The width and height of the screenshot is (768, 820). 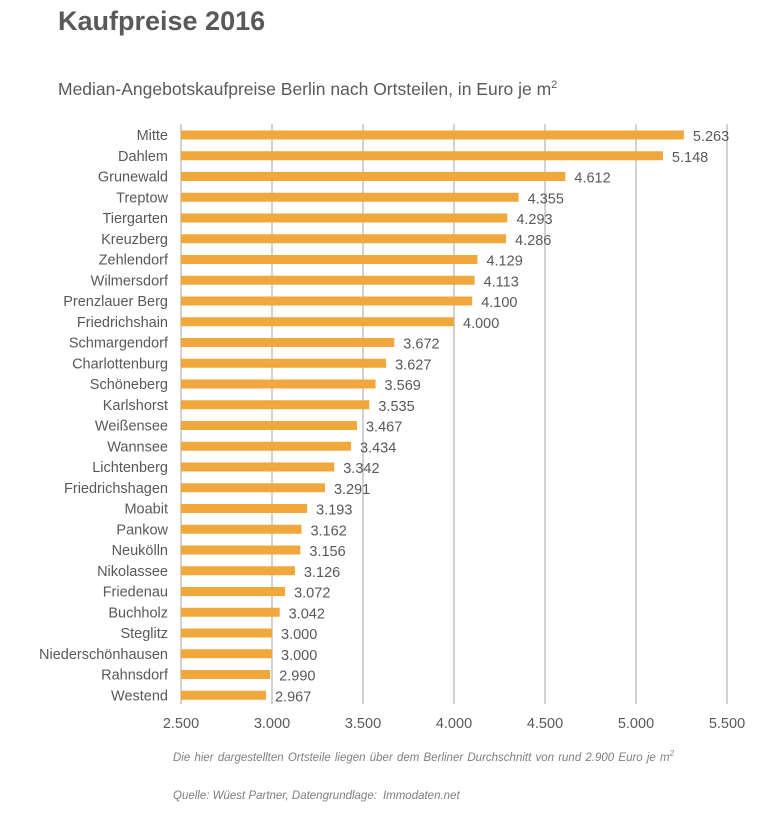 I want to click on x-tick-label-4: 4.500, so click(x=545, y=724).